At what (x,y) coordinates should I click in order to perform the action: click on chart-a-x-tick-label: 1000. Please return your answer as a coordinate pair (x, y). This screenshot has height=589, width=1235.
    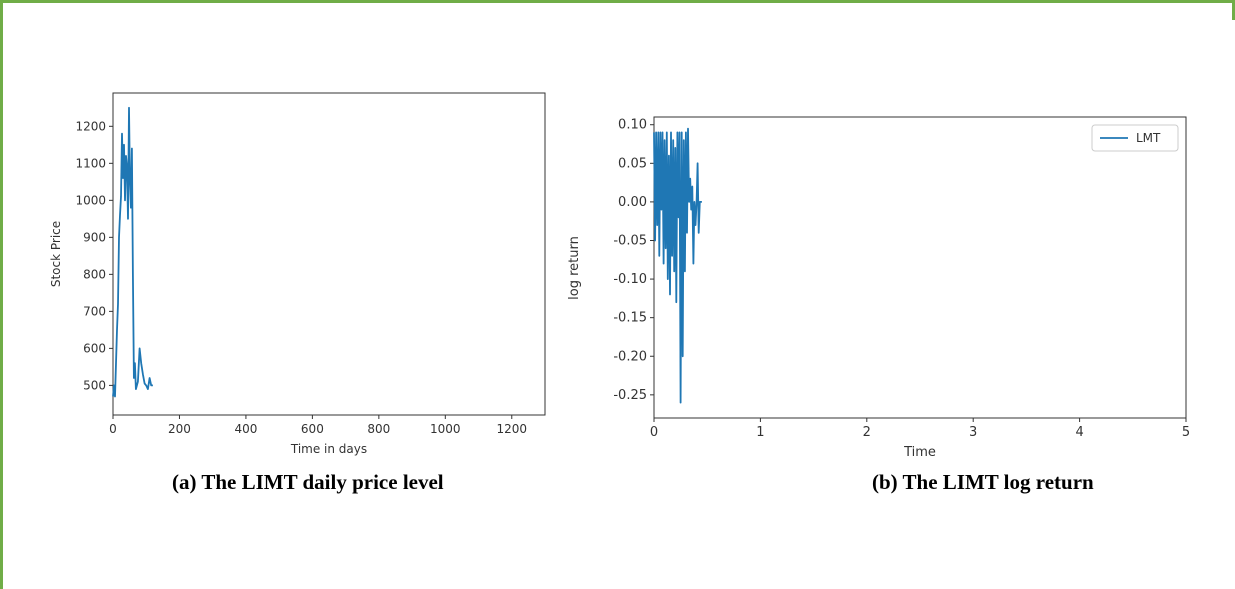
    Looking at the image, I should click on (445, 429).